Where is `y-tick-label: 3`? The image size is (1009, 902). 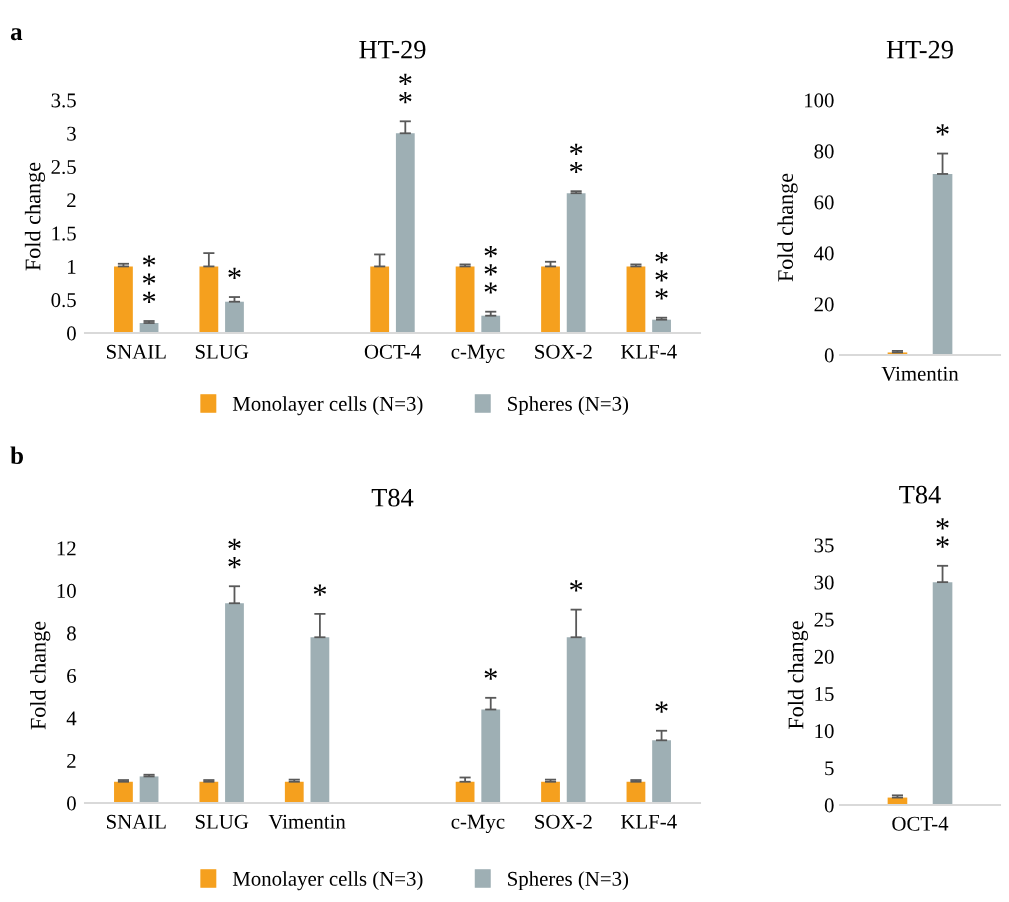 y-tick-label: 3 is located at coordinates (71, 133).